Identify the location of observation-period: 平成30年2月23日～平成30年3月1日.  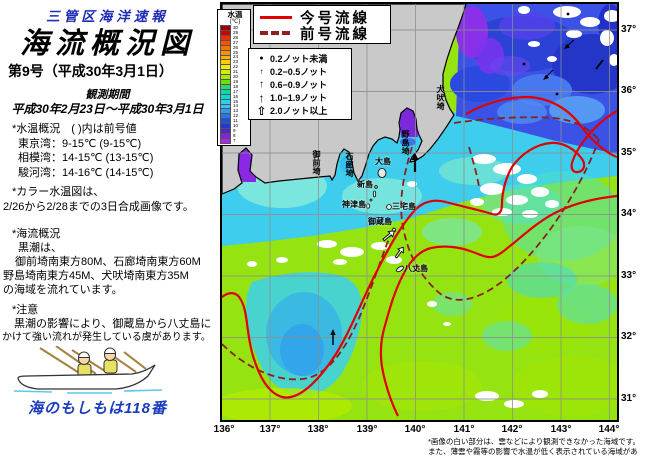
(107, 109).